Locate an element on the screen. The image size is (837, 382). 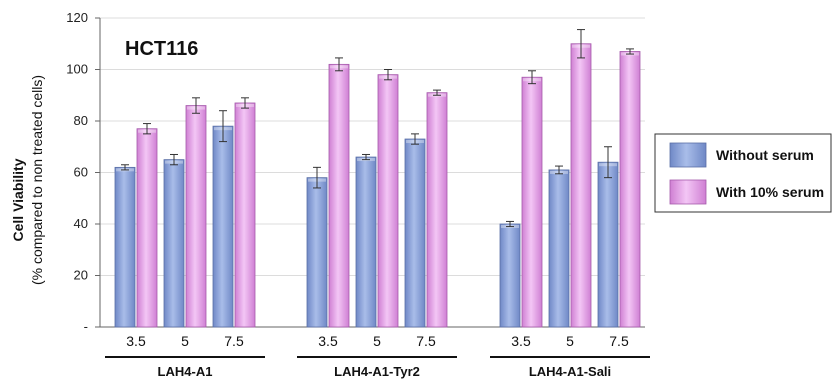
y-axis-label-line1: Cell Viability is located at coordinates (18, 199).